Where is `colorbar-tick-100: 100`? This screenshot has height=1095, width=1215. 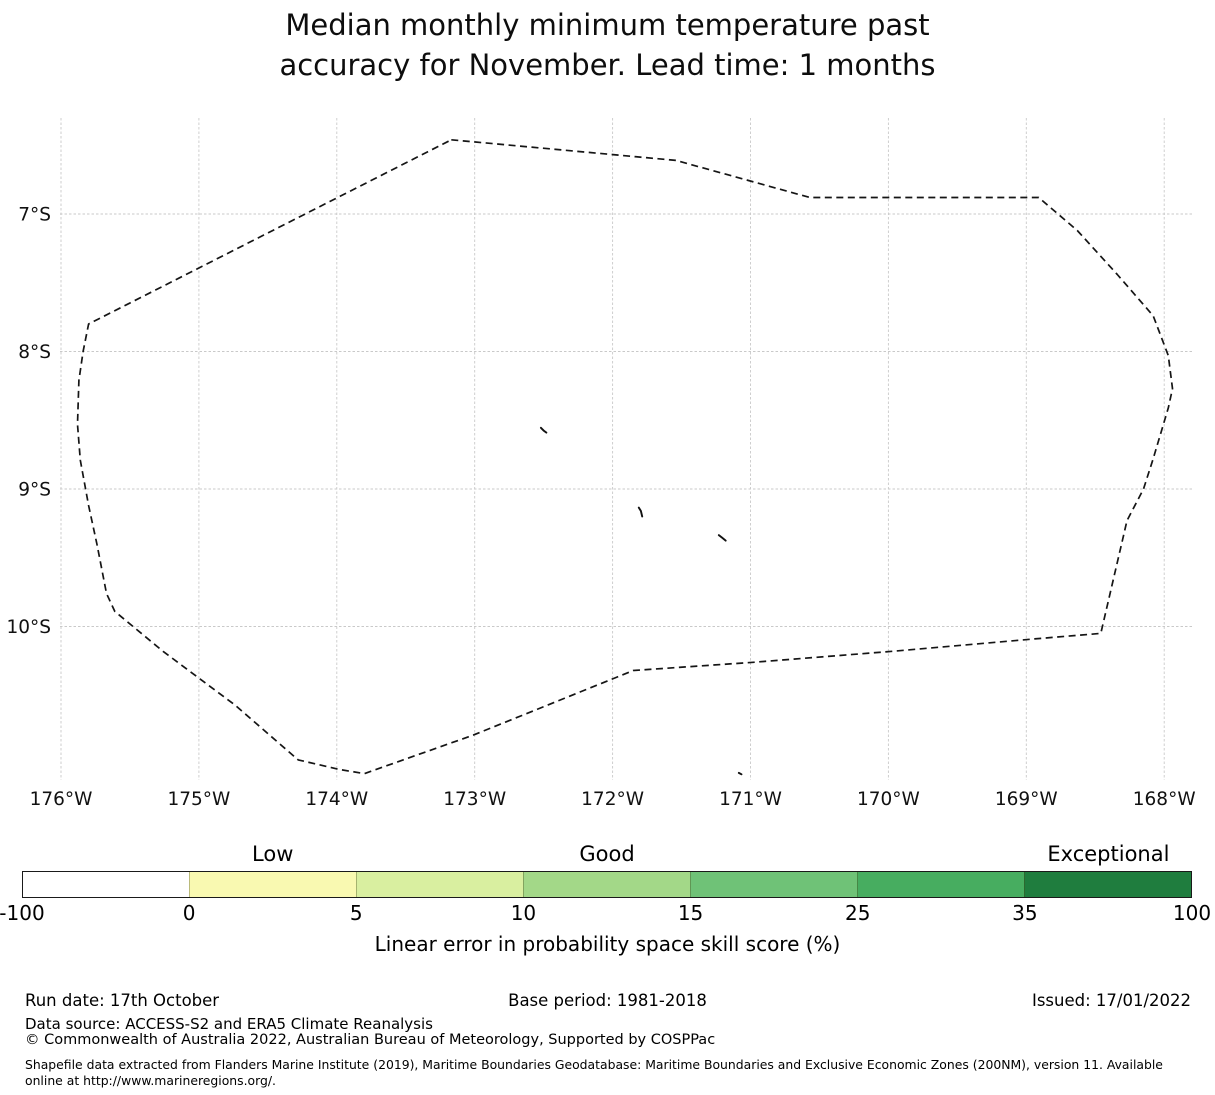 colorbar-tick-100: 100 is located at coordinates (1192, 913).